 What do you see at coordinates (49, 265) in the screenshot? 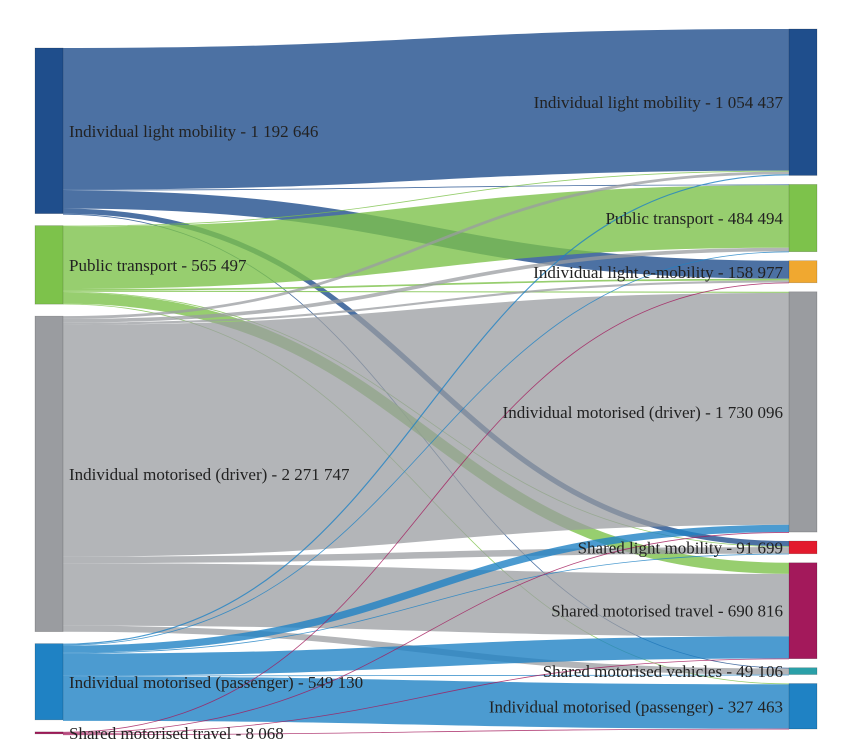
I see `node-s_pt` at bounding box center [49, 265].